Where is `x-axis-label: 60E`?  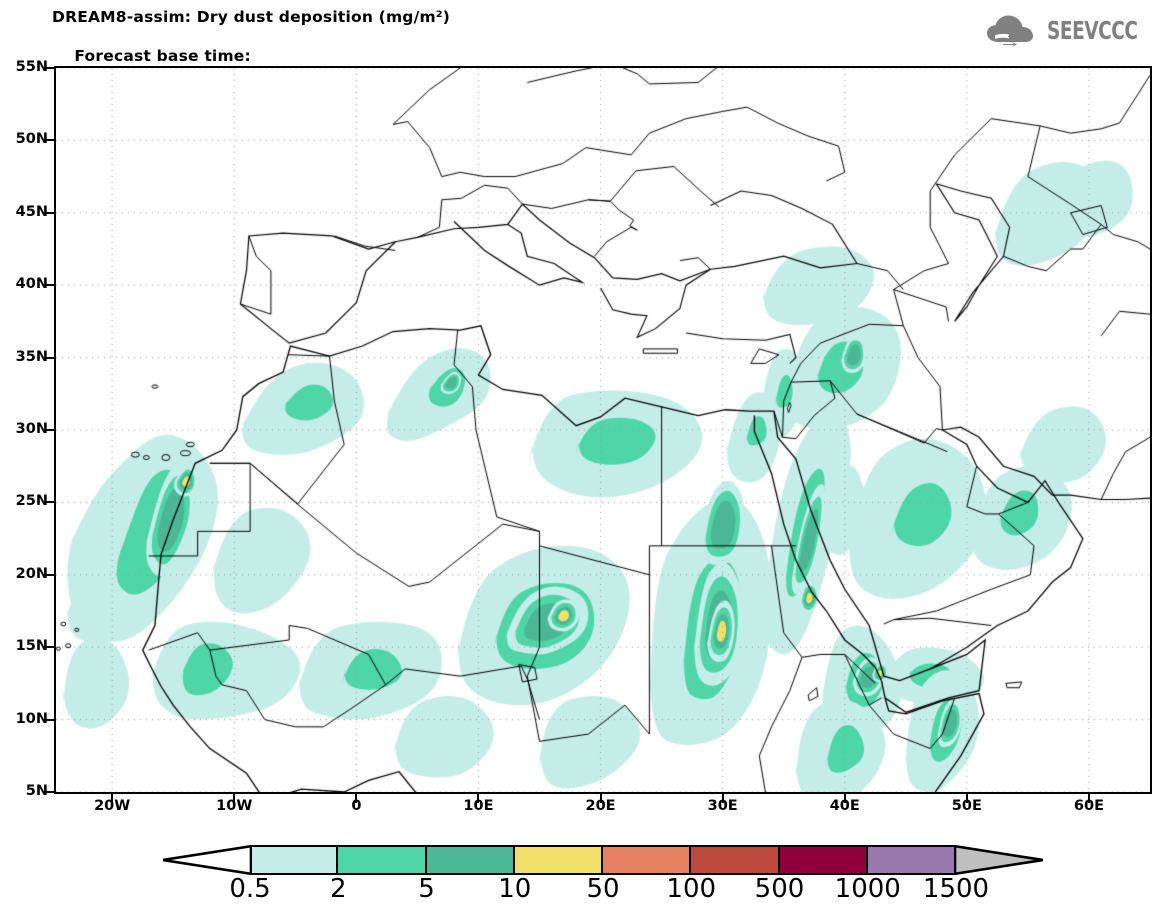 x-axis-label: 60E is located at coordinates (1088, 806).